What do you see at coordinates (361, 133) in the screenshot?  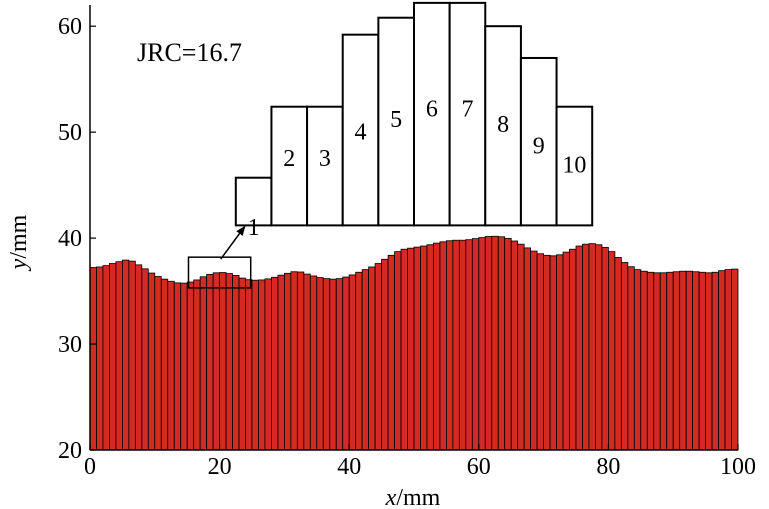 I see `inset-bar-label: 4` at bounding box center [361, 133].